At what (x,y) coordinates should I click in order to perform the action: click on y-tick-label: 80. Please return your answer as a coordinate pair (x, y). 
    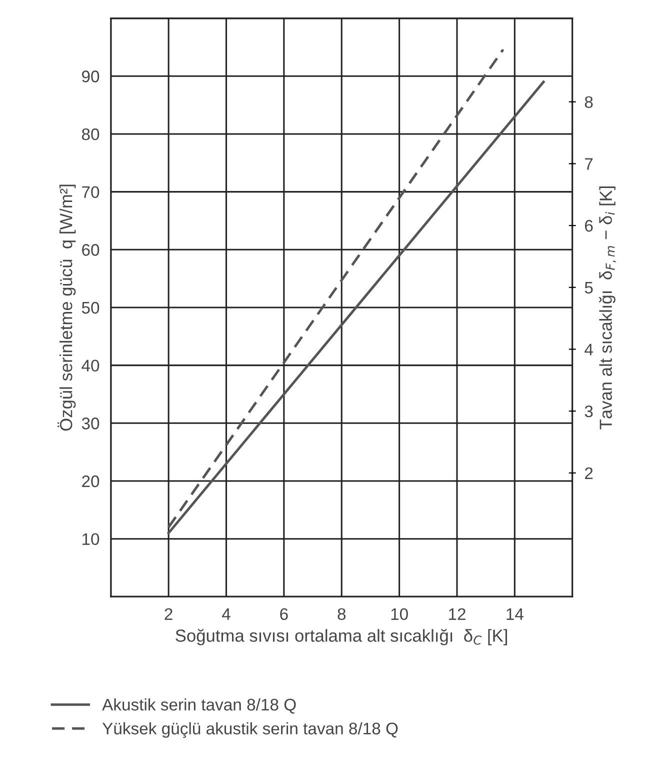
    Looking at the image, I should click on (91, 134).